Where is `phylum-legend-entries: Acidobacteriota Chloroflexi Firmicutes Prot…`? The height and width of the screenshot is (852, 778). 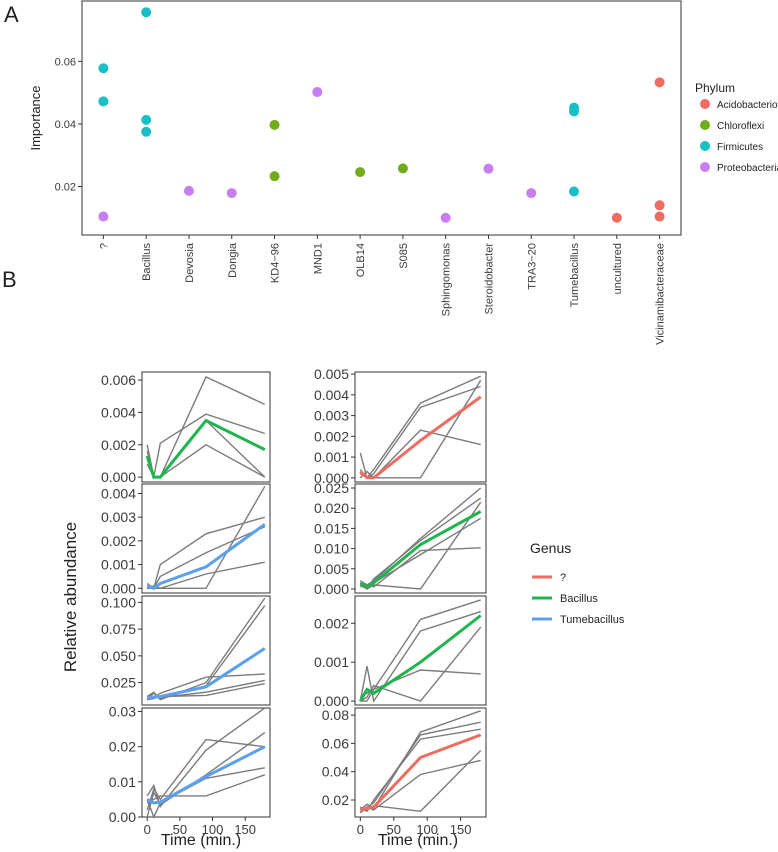 phylum-legend-entries: Acidobacteriota Chloroflexi Firmicutes Prot… is located at coordinates (739, 136).